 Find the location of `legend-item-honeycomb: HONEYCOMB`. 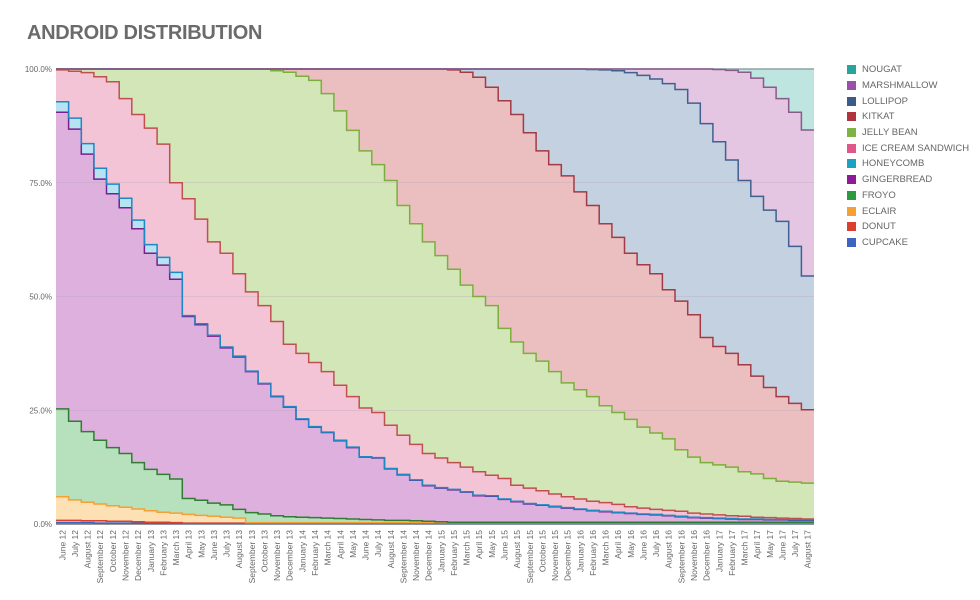

legend-item-honeycomb: HONEYCOMB is located at coordinates (908, 164).